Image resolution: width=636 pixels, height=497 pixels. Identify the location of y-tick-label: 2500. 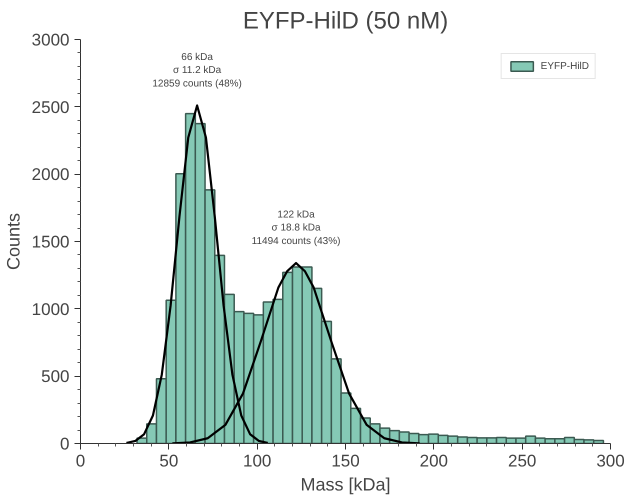
(51, 107).